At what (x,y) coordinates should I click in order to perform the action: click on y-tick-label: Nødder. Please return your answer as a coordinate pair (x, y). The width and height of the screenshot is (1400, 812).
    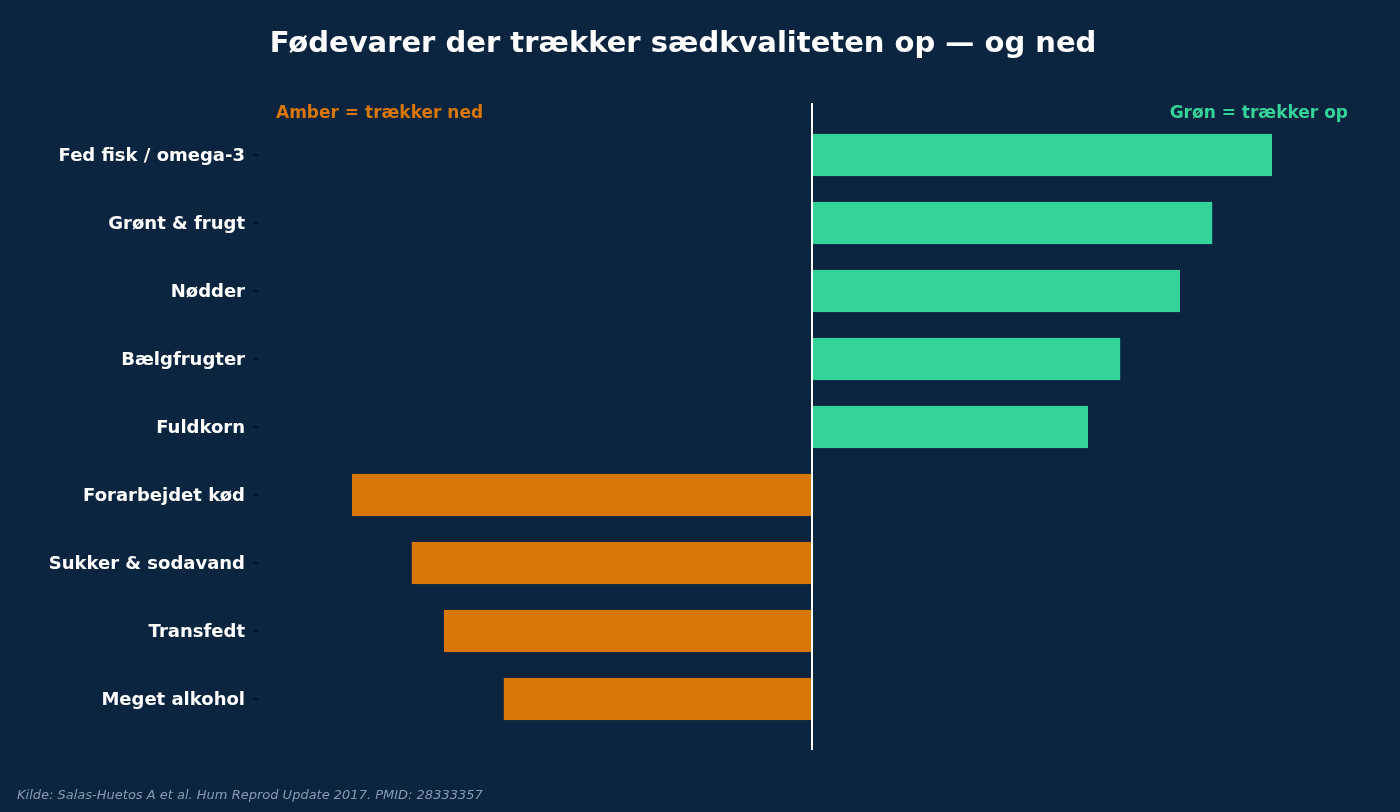
    Looking at the image, I should click on (208, 291).